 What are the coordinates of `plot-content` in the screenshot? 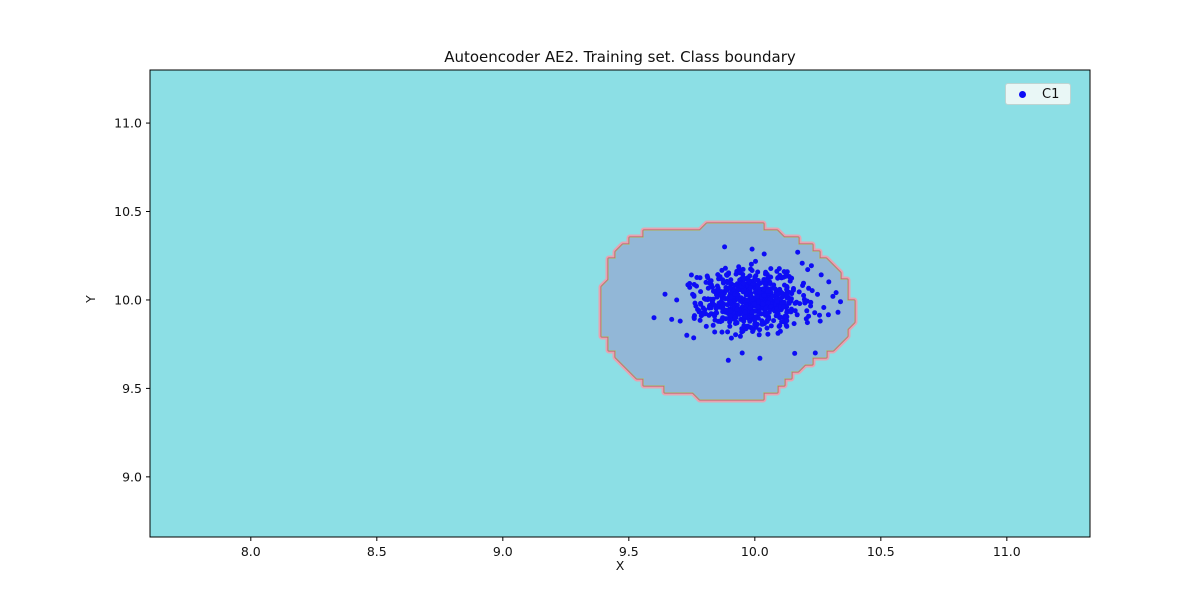 It's located at (728, 311).